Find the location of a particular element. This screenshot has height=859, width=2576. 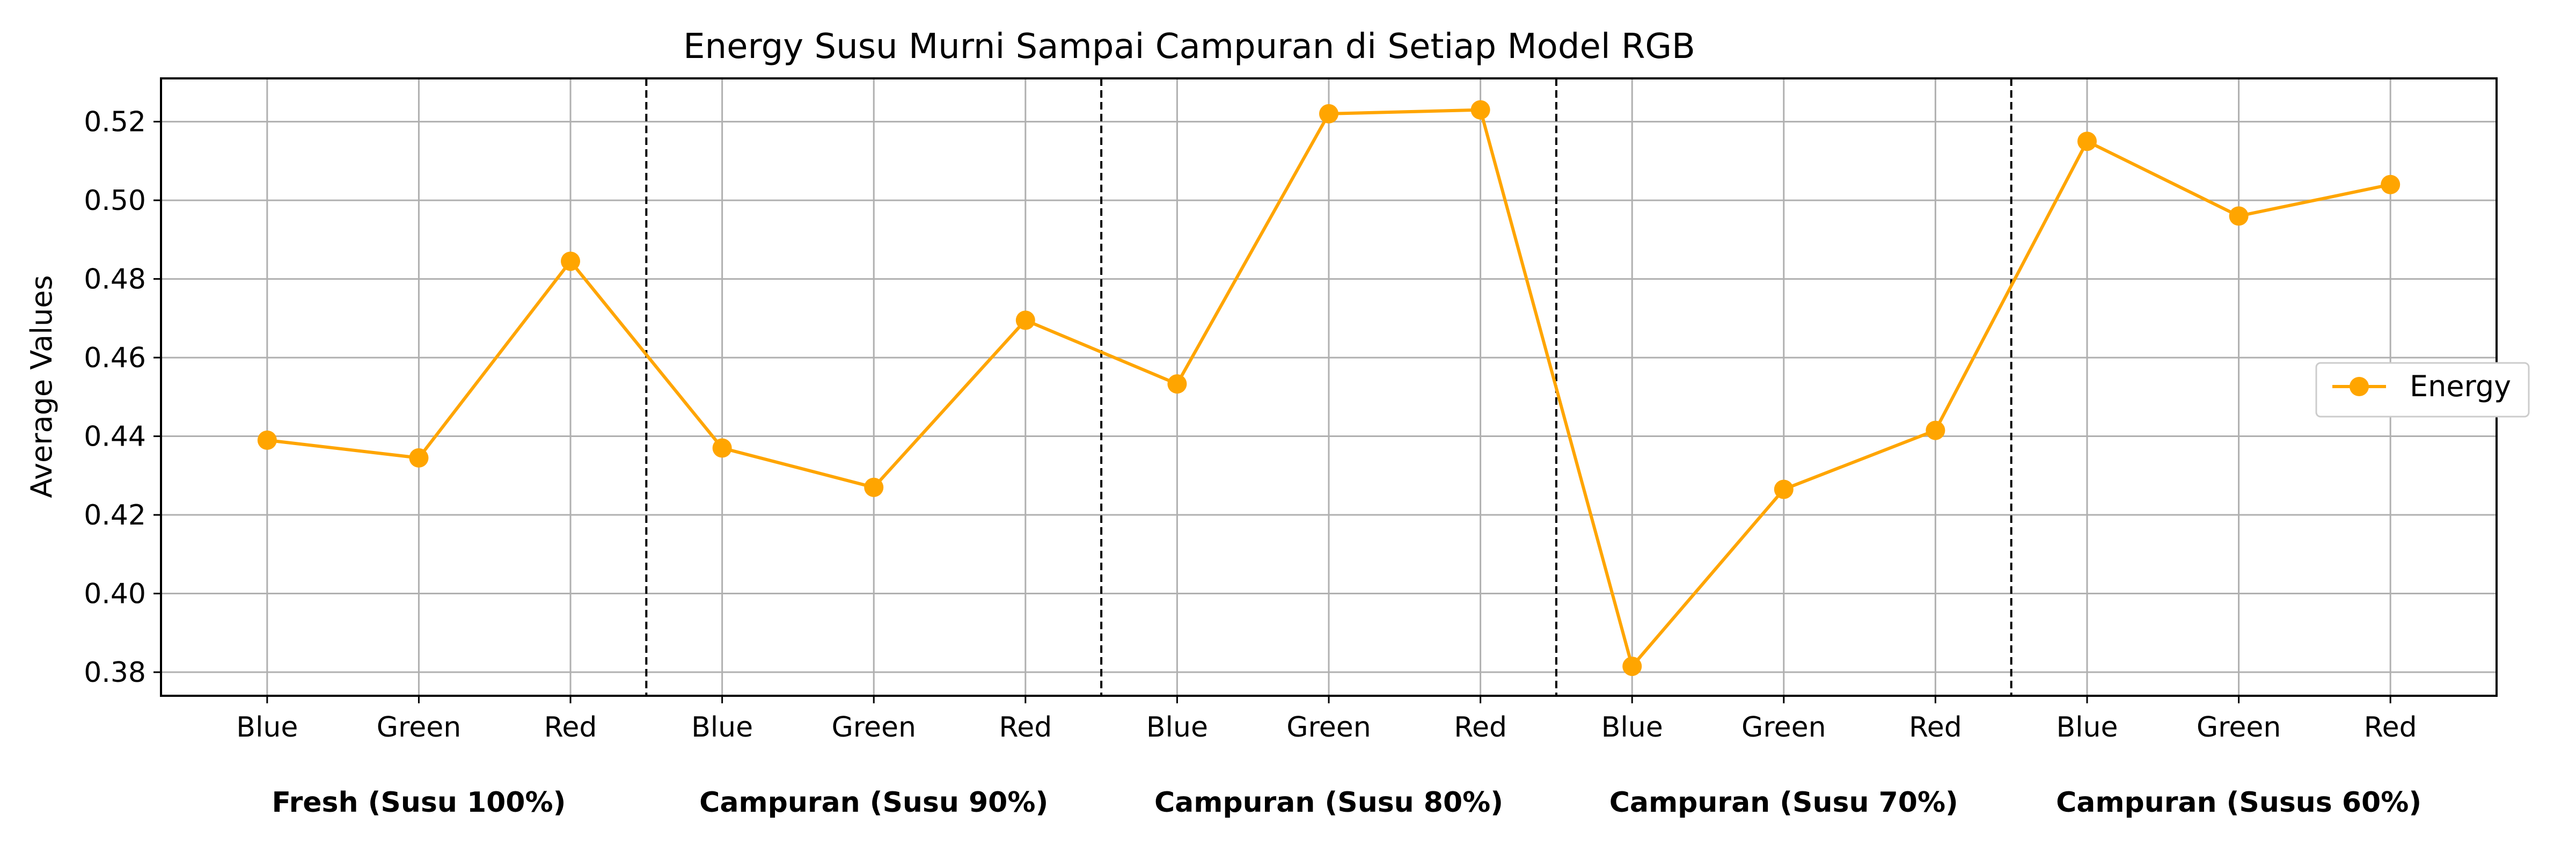

group-label: Fresh (Susu 100%) is located at coordinates (419, 803).